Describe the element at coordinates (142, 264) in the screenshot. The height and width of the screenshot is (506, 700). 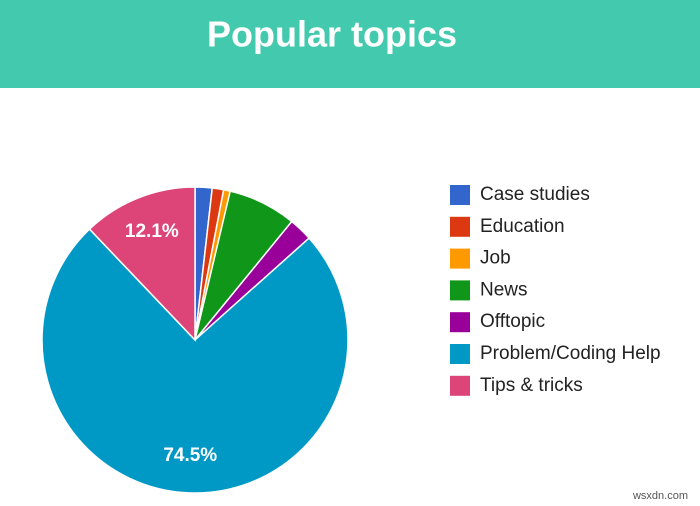
I see `pie-slice` at that location.